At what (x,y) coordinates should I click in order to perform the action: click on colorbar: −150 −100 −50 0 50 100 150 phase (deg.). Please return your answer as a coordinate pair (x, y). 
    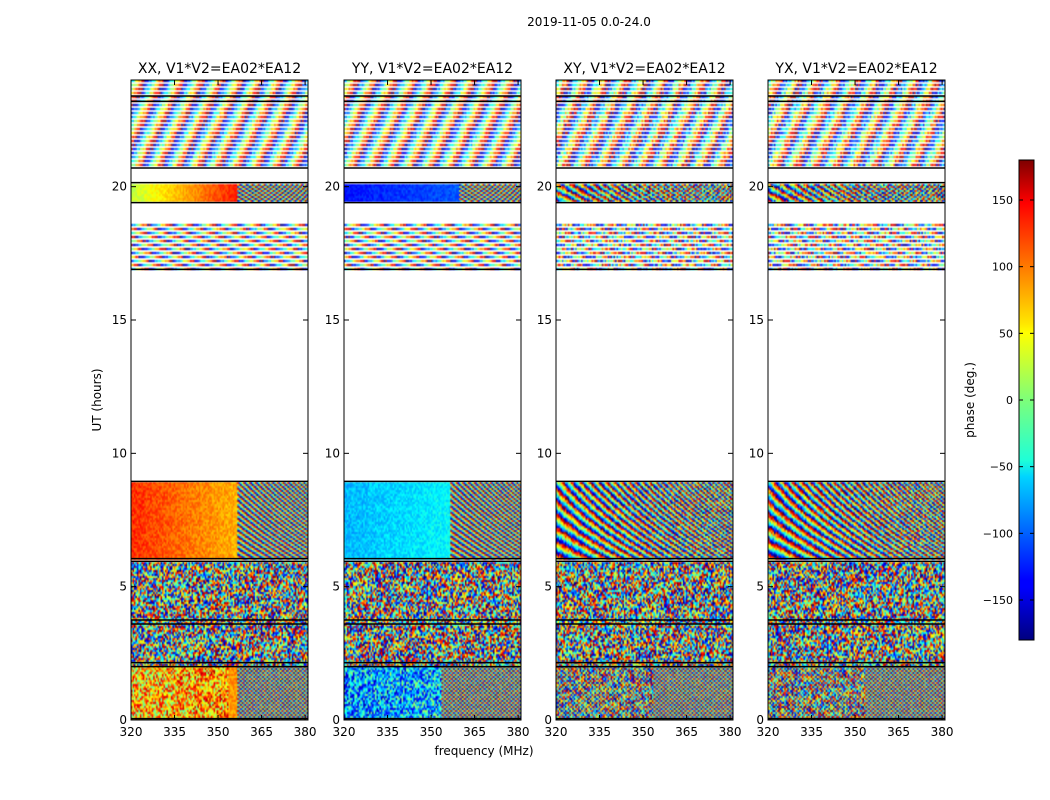
    Looking at the image, I should click on (999, 400).